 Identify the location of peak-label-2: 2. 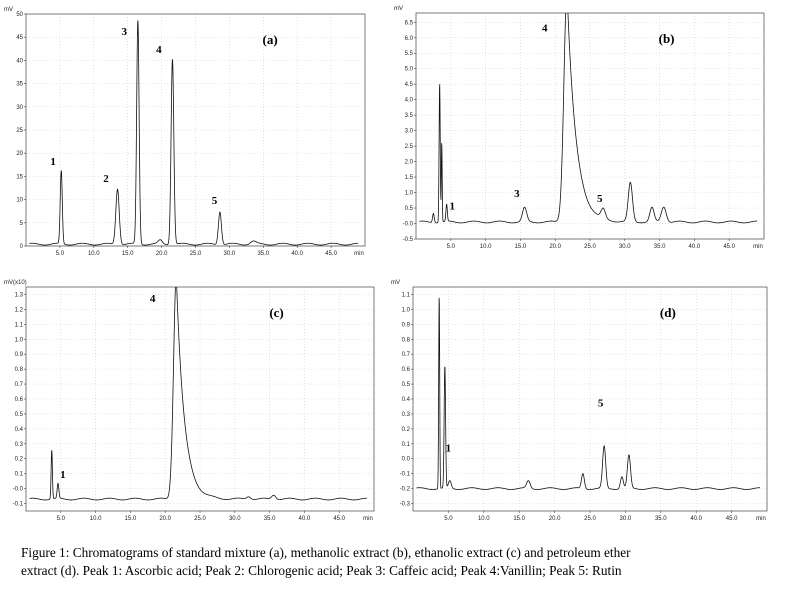
(106, 179).